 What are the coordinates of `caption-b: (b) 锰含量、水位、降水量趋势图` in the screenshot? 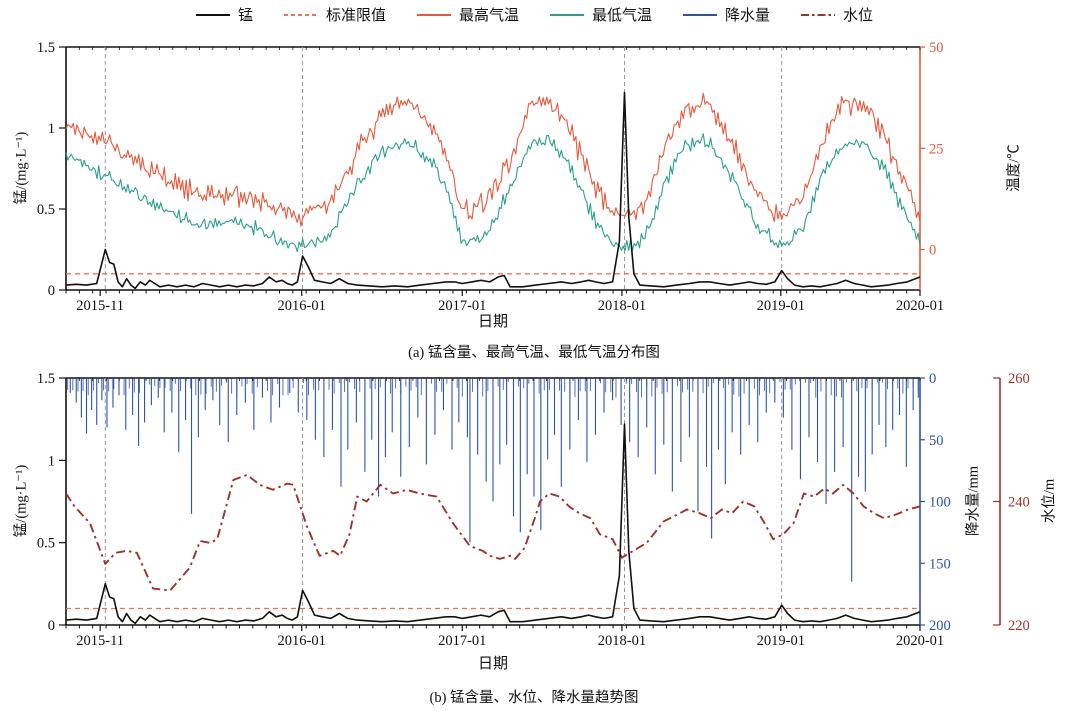 It's located at (534, 698).